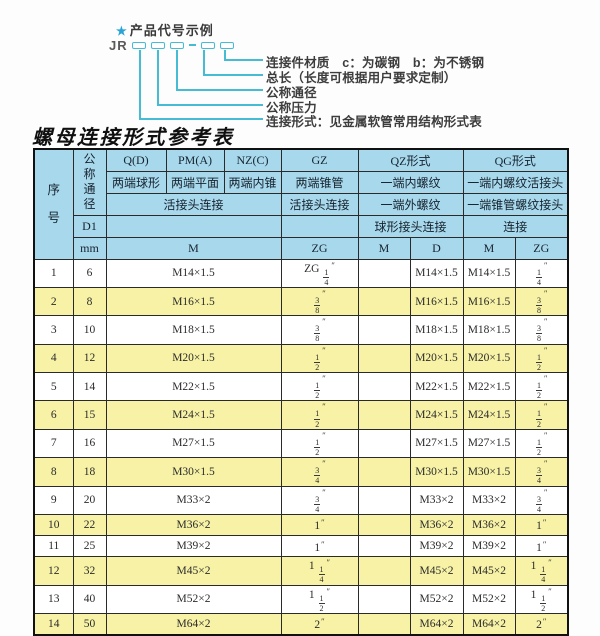  Describe the element at coordinates (301, 226) in the screenshot. I see `header-row-d1: D1 球形接头连接 连接` at that location.